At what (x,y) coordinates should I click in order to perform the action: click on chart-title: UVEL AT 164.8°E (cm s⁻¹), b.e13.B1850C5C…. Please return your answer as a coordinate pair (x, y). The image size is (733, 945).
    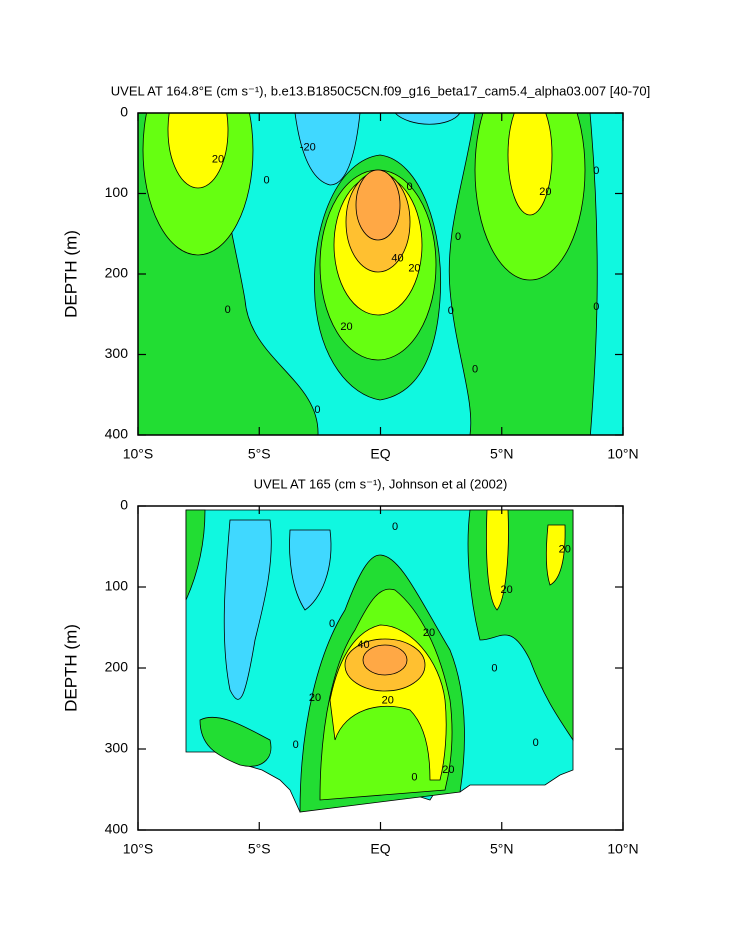
    Looking at the image, I should click on (380, 90).